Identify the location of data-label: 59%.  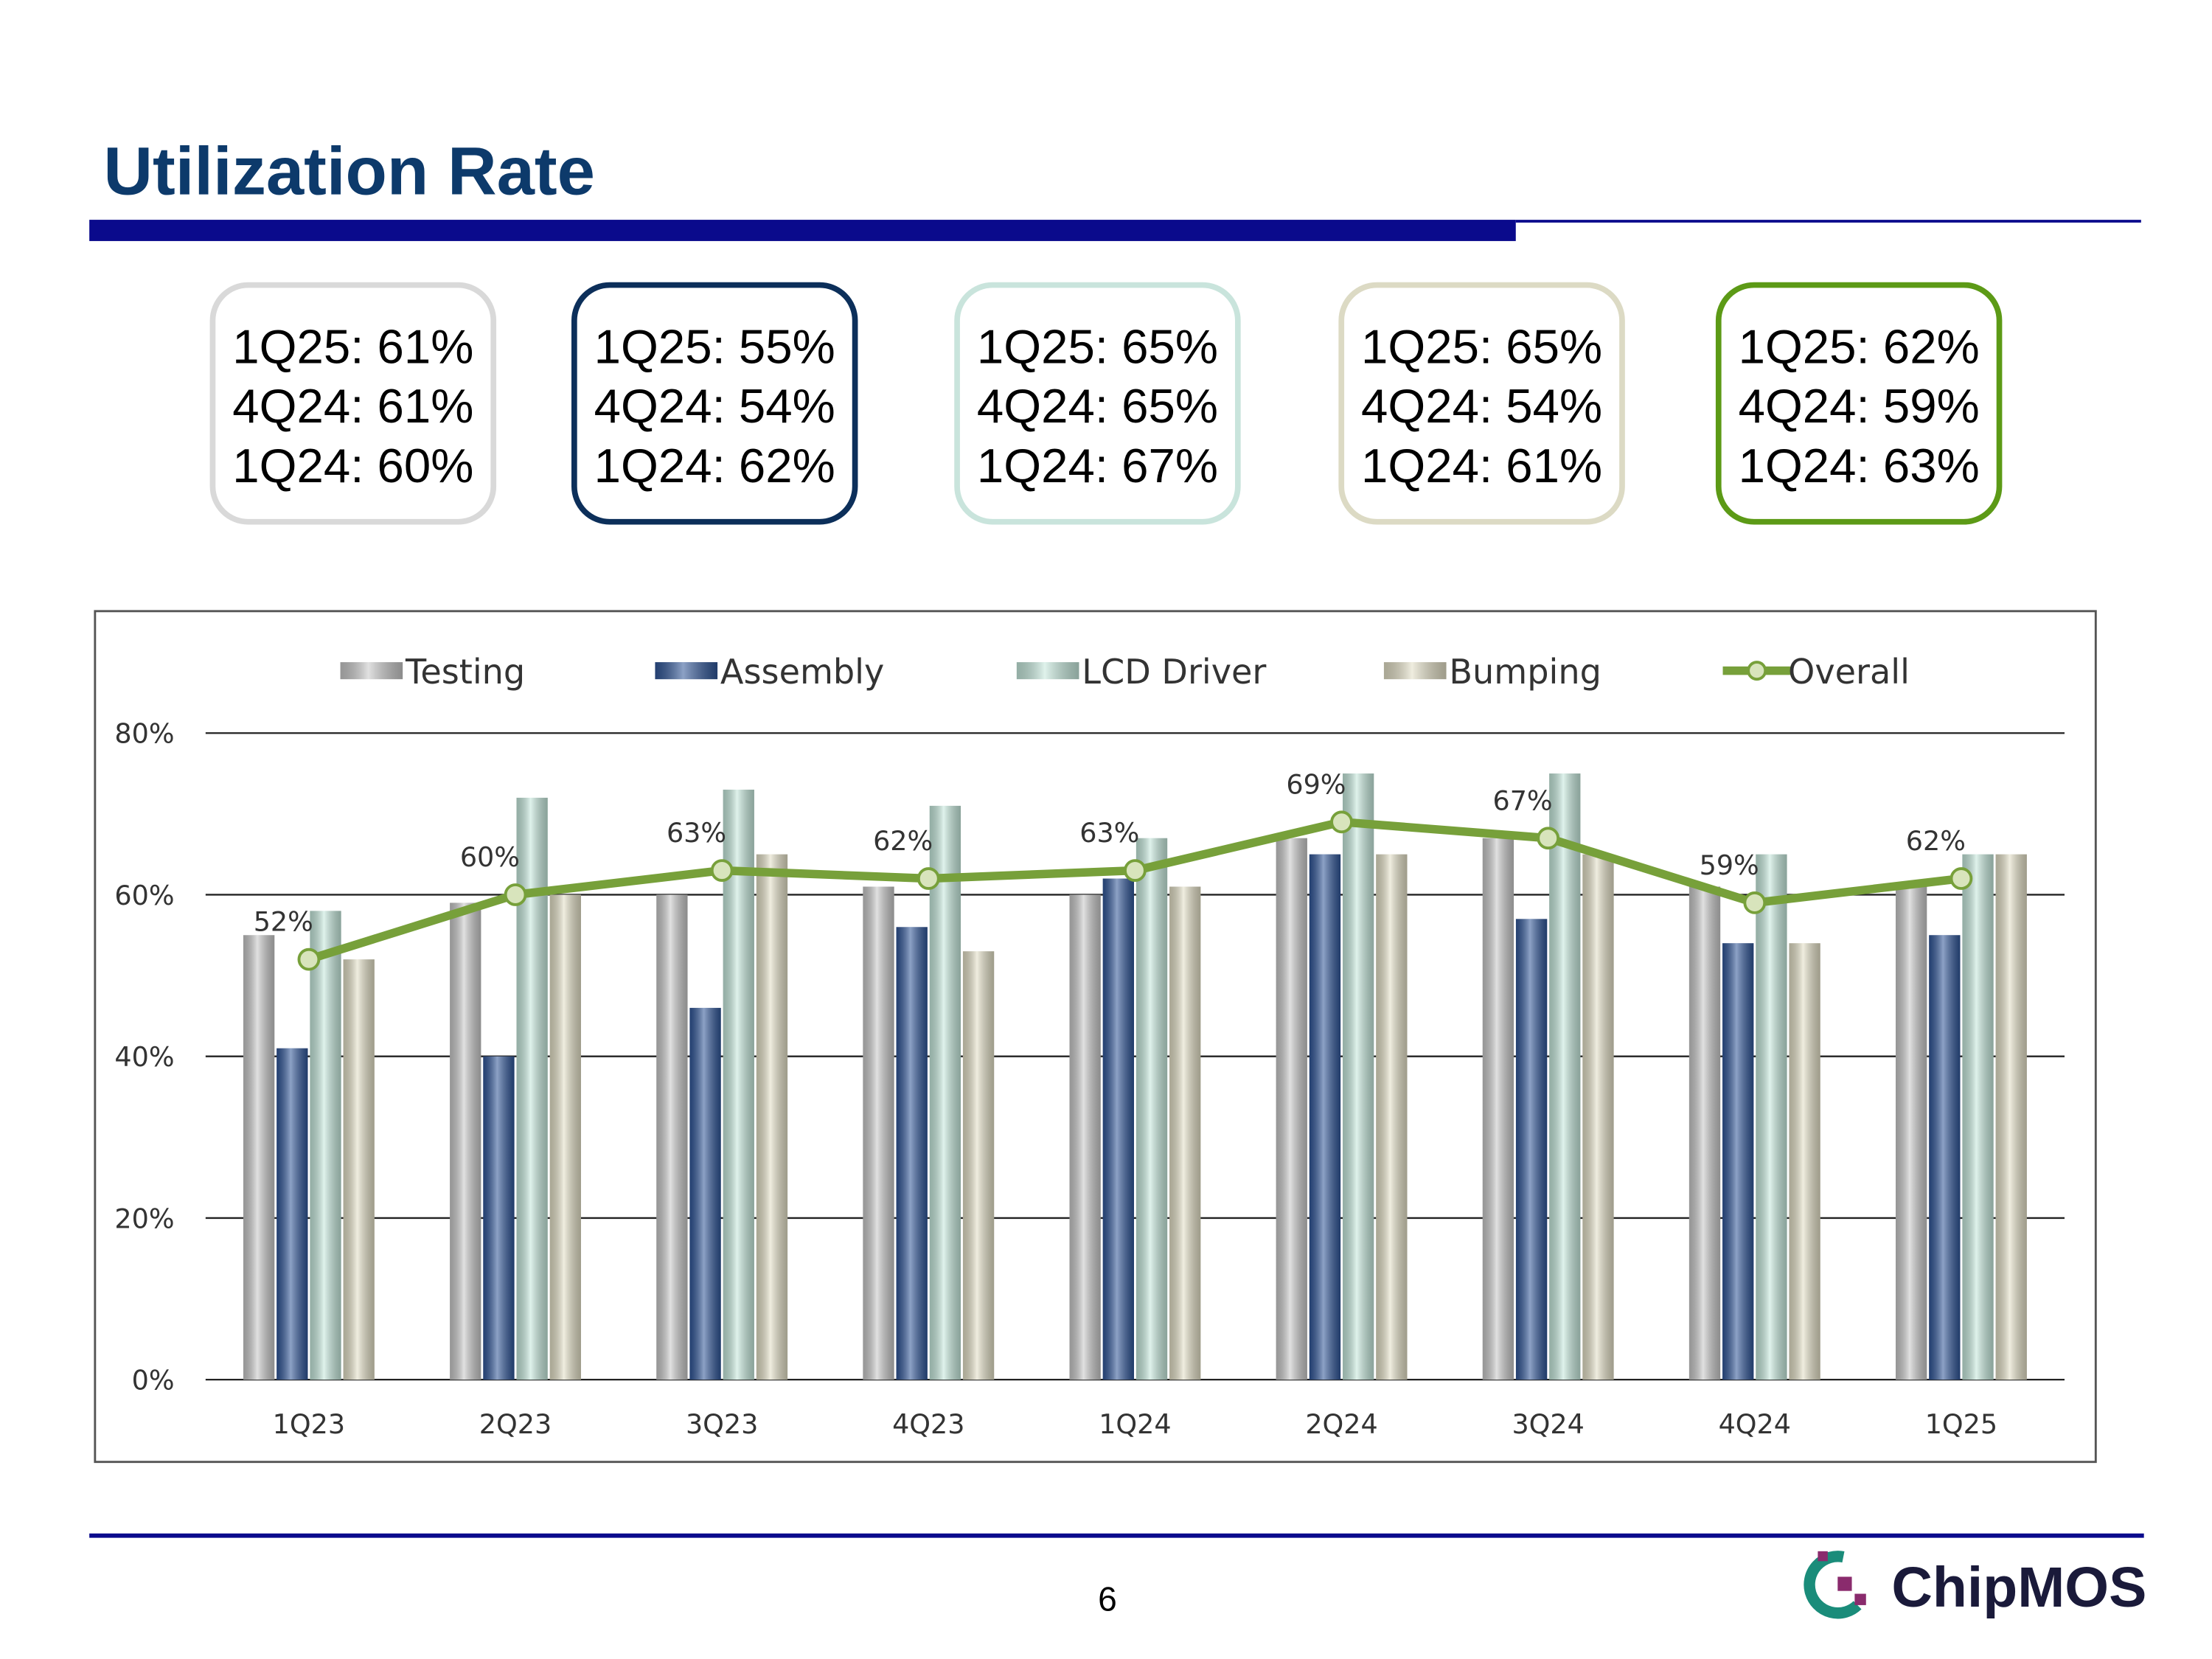
(1729, 865).